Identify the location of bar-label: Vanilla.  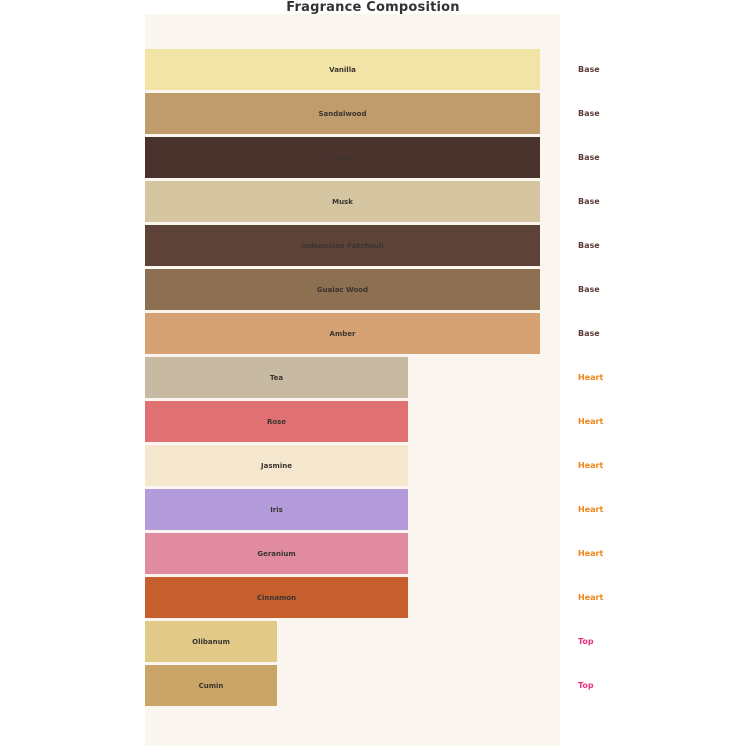
(342, 69).